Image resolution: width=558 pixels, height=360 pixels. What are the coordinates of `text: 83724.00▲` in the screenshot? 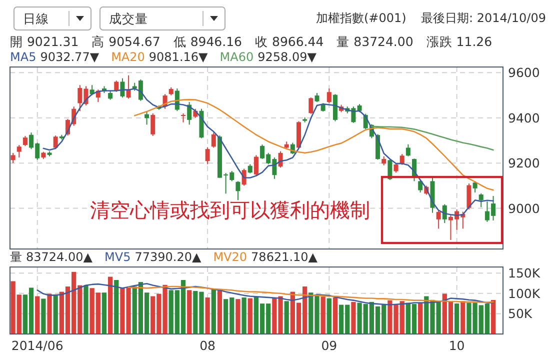 It's located at (60, 257).